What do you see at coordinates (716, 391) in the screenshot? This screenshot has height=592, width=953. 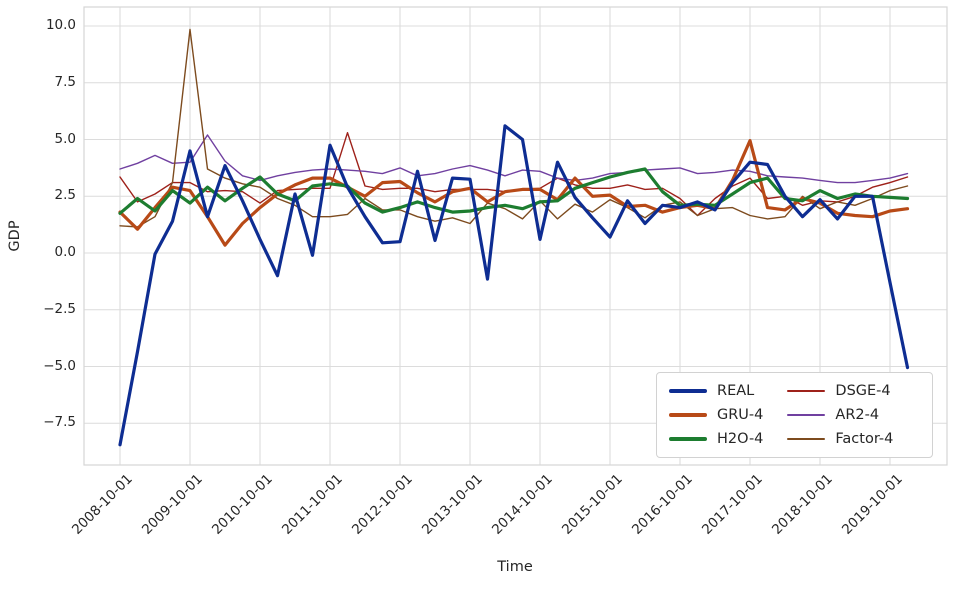 I see `legend-item-REAL: REAL` at bounding box center [716, 391].